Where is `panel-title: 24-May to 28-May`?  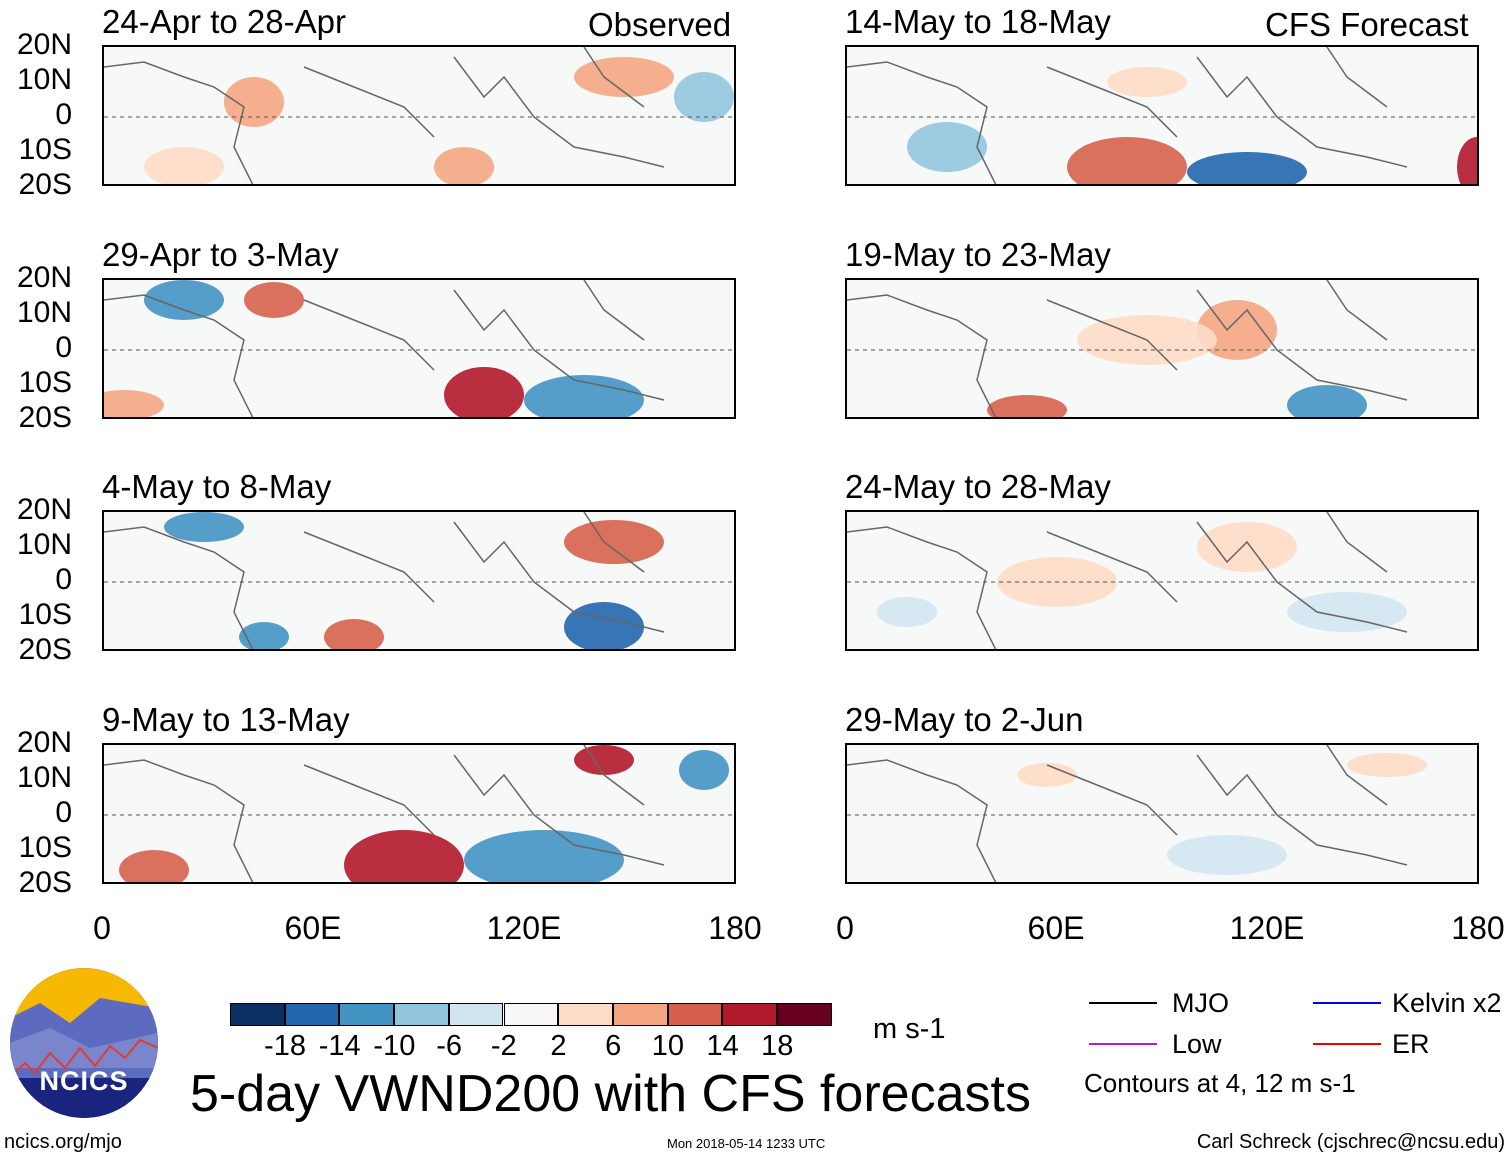
panel-title: 24-May to 28-May is located at coordinates (978, 486).